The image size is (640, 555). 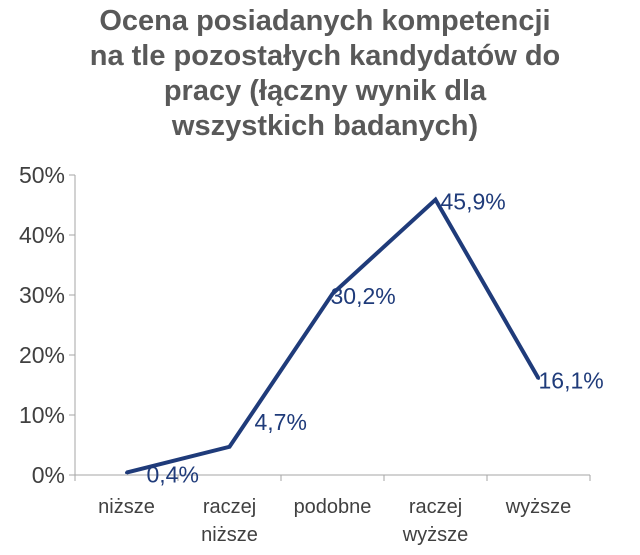 I want to click on chart-title-line: wszystkich badanych), so click(x=324, y=126).